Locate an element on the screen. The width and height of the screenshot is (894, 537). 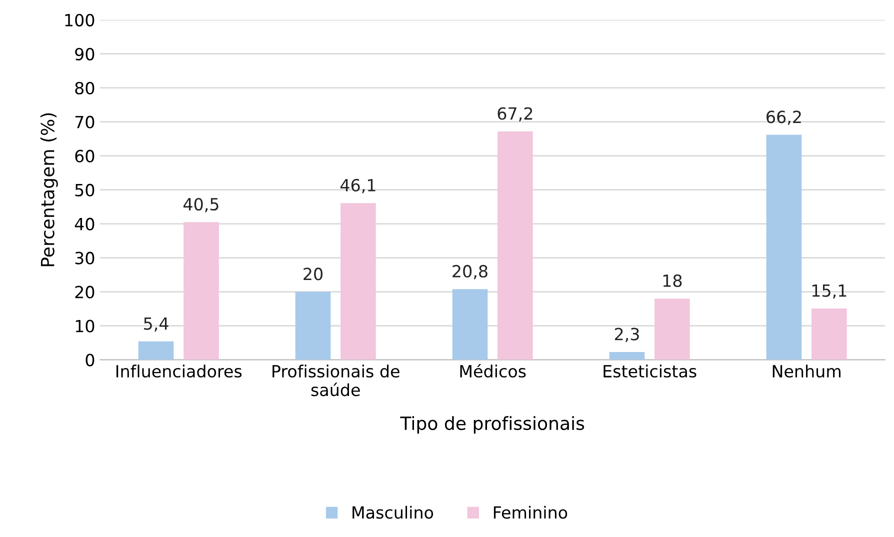
data-label: 67,2 is located at coordinates (515, 114).